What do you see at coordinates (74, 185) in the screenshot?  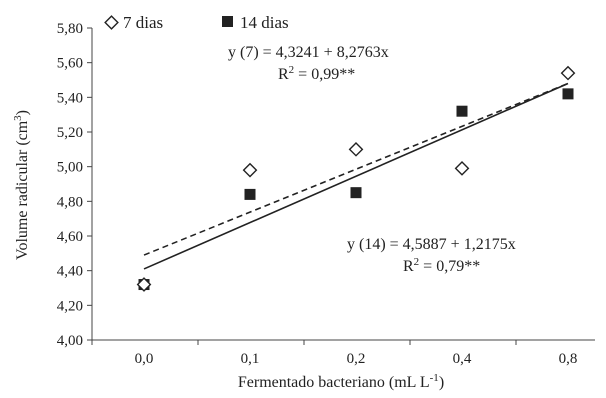 I see `y-axis: 4,00 4,20 4,40 4,60 4,80 5,00 5,20 5,40 5,60 5,80` at bounding box center [74, 185].